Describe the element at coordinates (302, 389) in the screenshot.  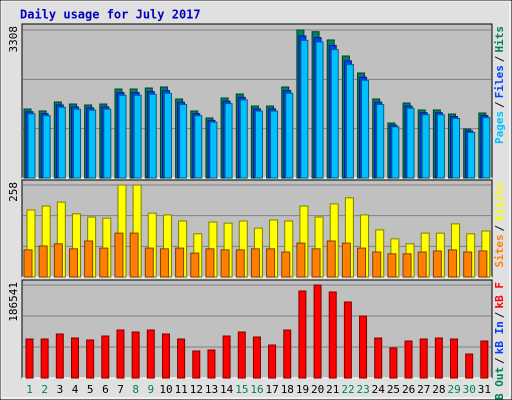
I see `x-tick-label: 19` at that location.